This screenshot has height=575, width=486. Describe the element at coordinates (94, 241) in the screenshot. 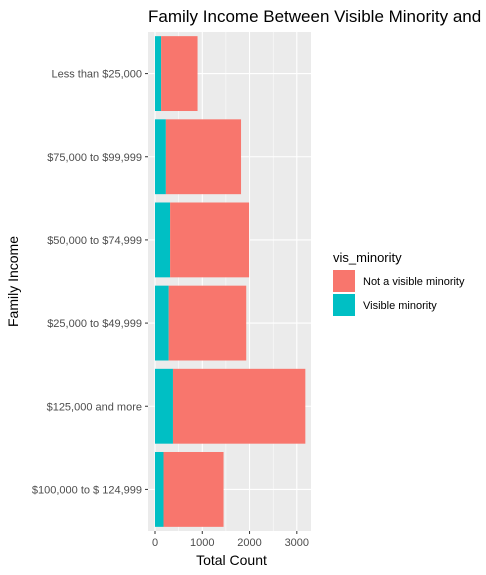

I see `y-tick-label: $50,000 to $74,999` at that location.